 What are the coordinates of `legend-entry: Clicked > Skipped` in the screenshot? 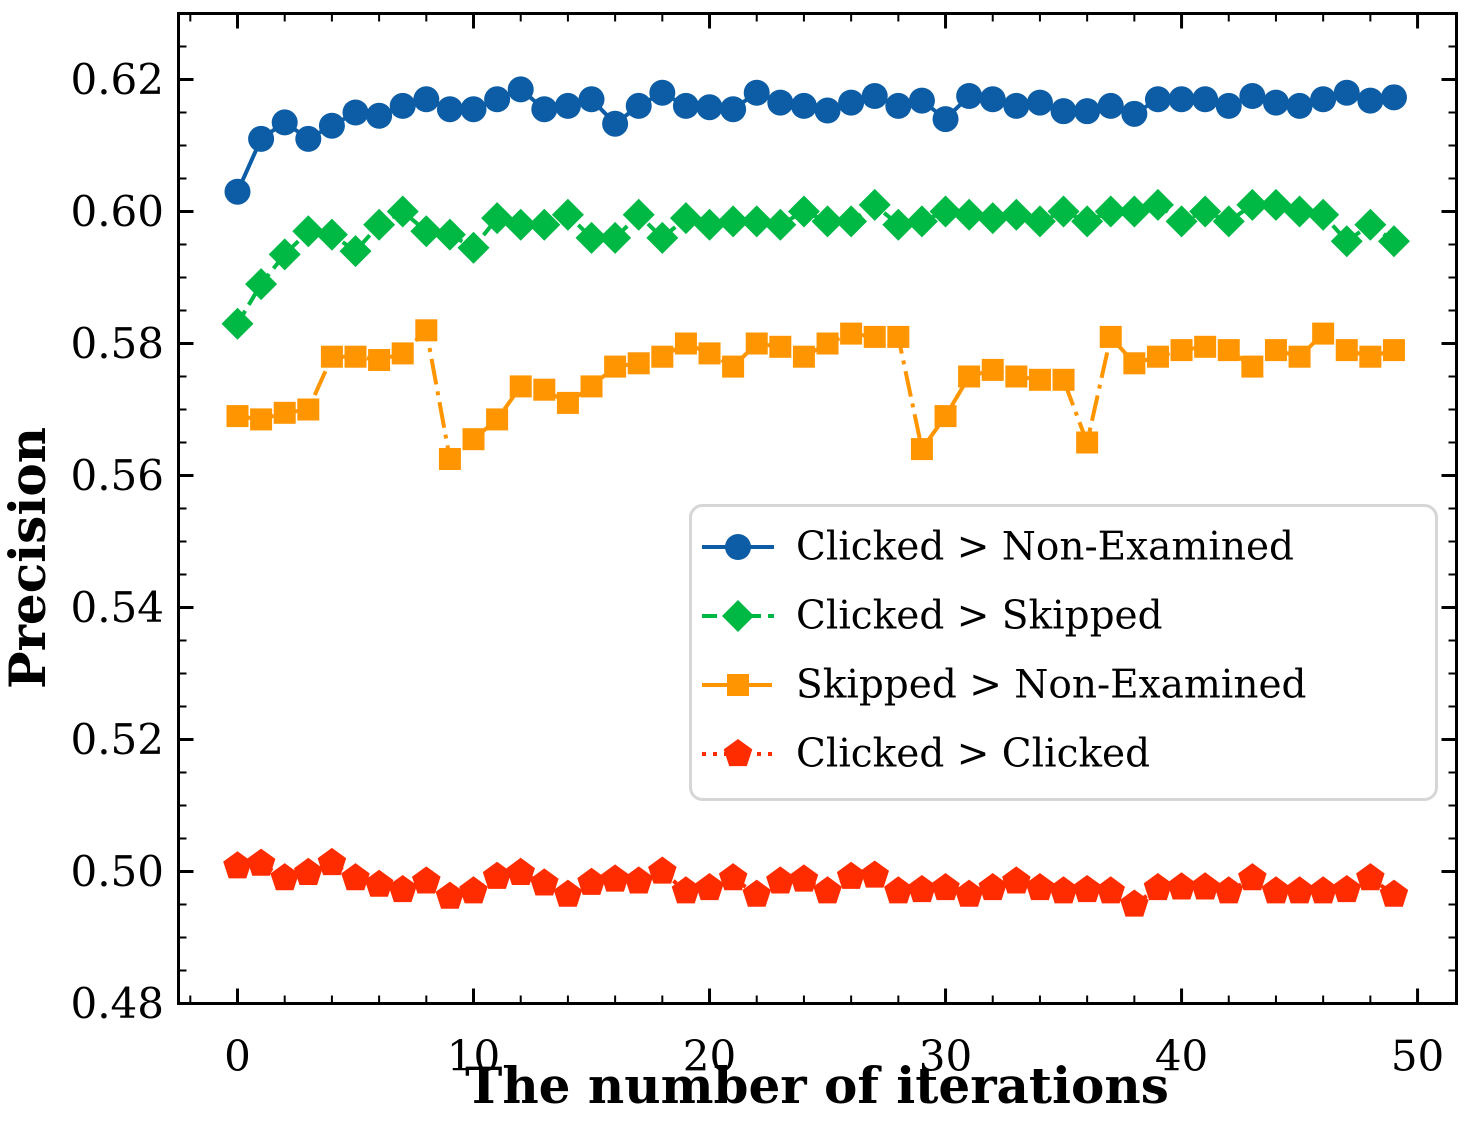 It's located at (932, 616).